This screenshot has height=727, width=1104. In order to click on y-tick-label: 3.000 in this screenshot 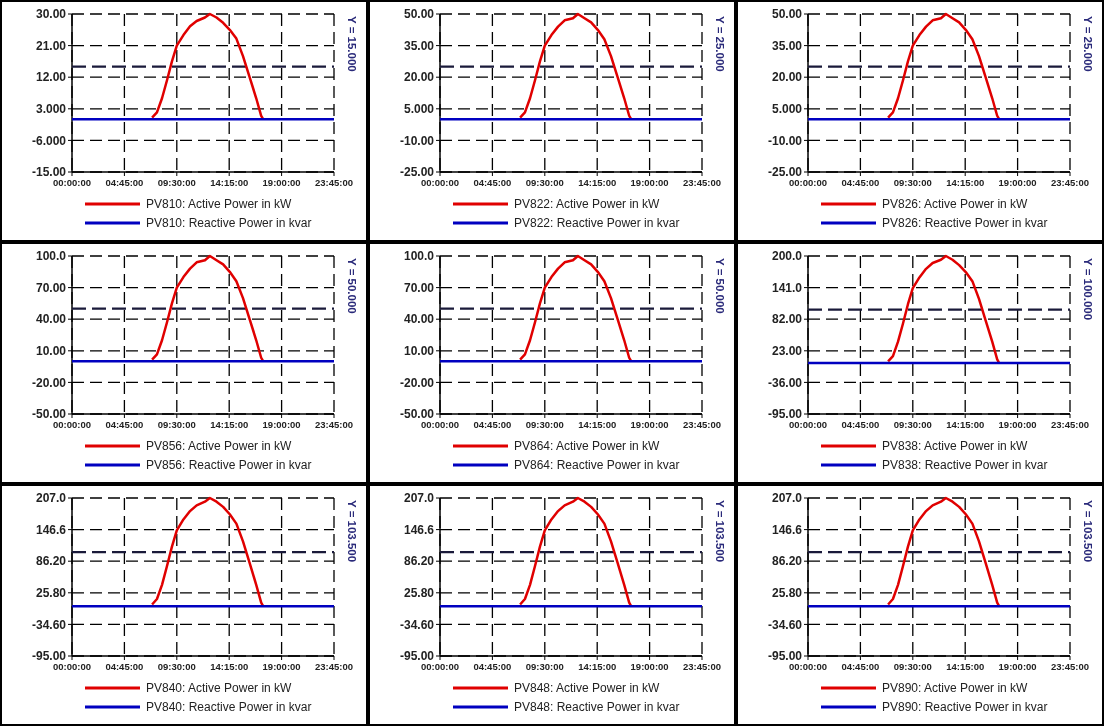, I will do `click(51, 109)`.